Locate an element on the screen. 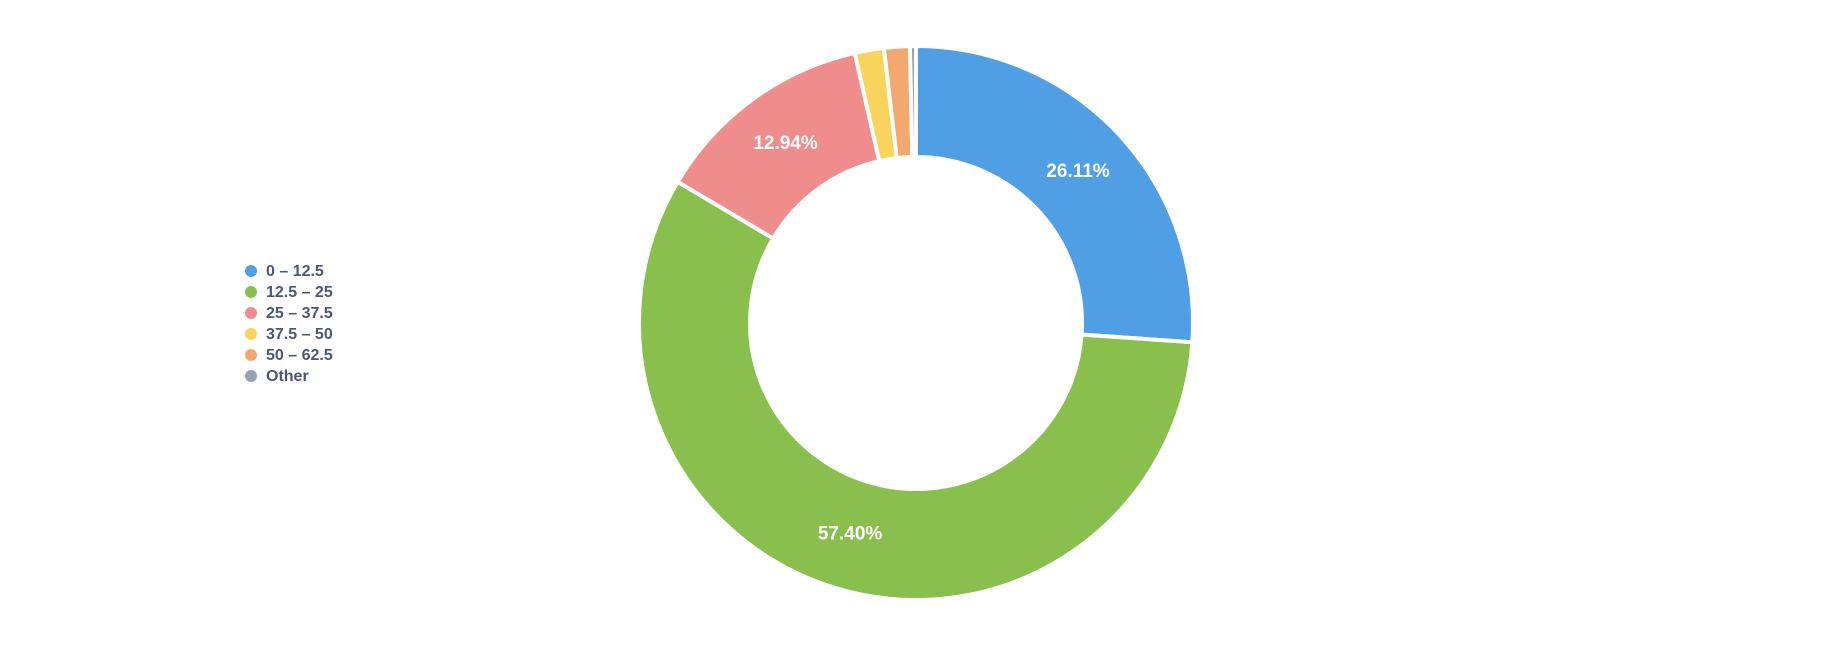 Image resolution: width=1822 pixels, height=663 pixels. legend-label: 37.5 – 50 is located at coordinates (299, 334).